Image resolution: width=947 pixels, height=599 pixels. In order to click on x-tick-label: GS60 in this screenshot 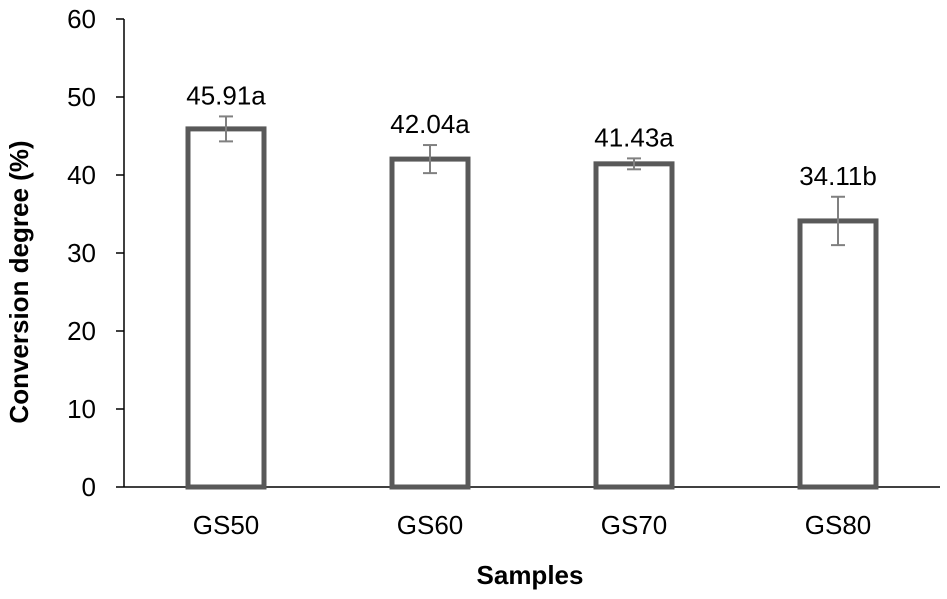, I will do `click(430, 525)`.